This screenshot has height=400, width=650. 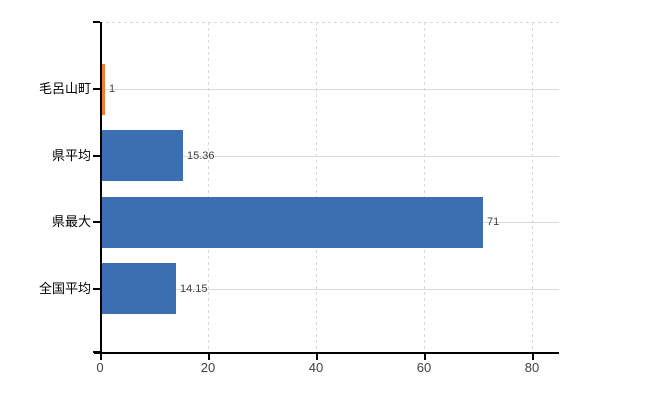 What do you see at coordinates (102, 89) in the screenshot?
I see `bar-毛呂山町` at bounding box center [102, 89].